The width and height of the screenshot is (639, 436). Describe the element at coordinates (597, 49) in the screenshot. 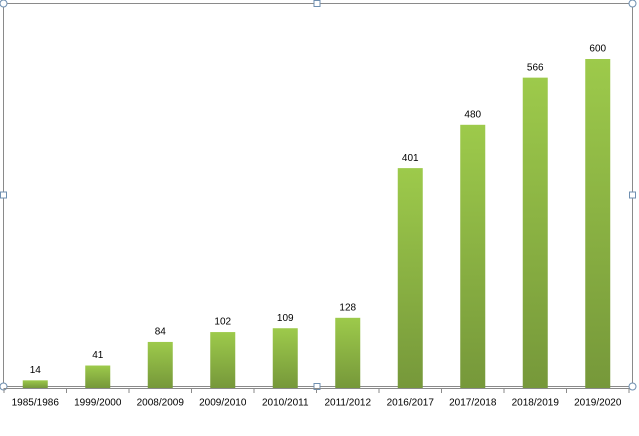

I see `data-label: 600` at that location.